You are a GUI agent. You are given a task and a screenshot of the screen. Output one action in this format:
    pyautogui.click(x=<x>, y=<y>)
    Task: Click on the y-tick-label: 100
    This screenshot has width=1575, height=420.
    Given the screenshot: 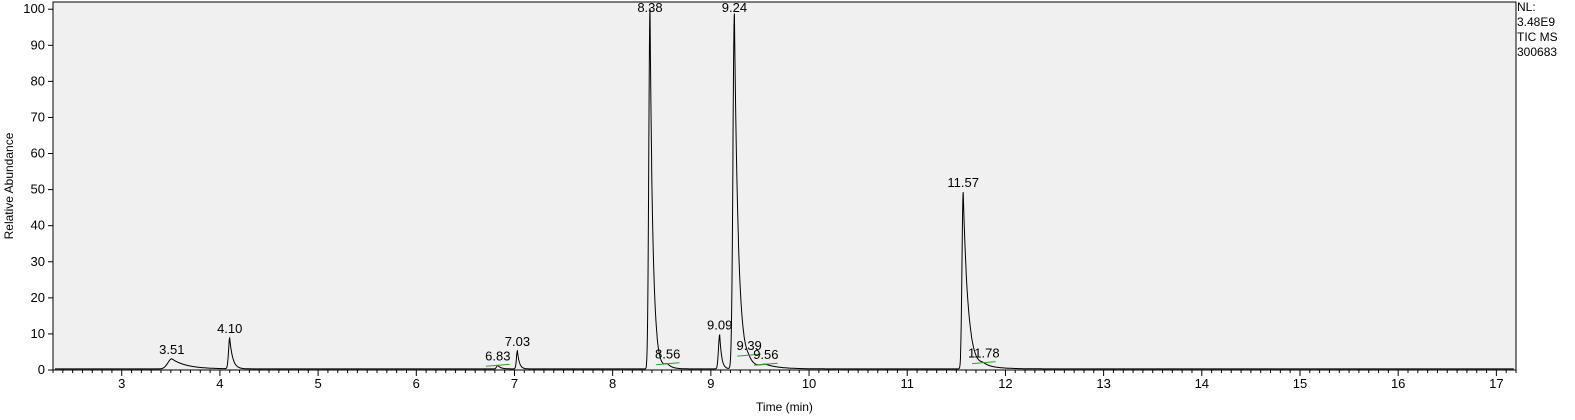 What is the action you would take?
    pyautogui.click(x=34, y=8)
    